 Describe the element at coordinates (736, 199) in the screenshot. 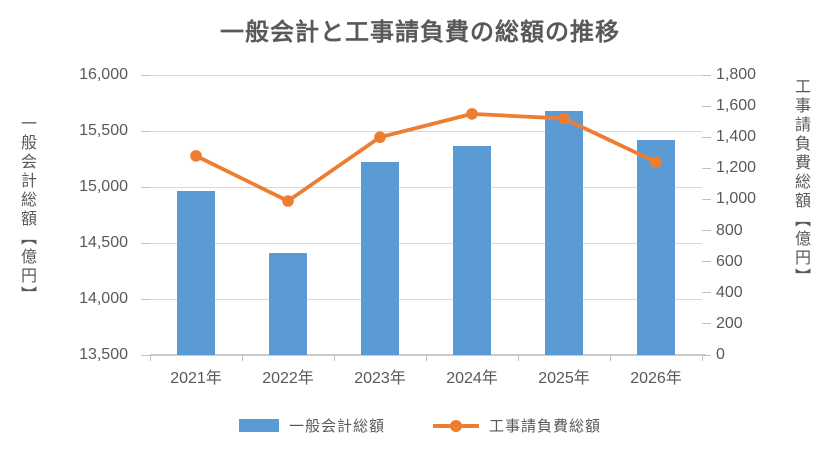

I see `right-axis-tick-label: 1,000` at that location.